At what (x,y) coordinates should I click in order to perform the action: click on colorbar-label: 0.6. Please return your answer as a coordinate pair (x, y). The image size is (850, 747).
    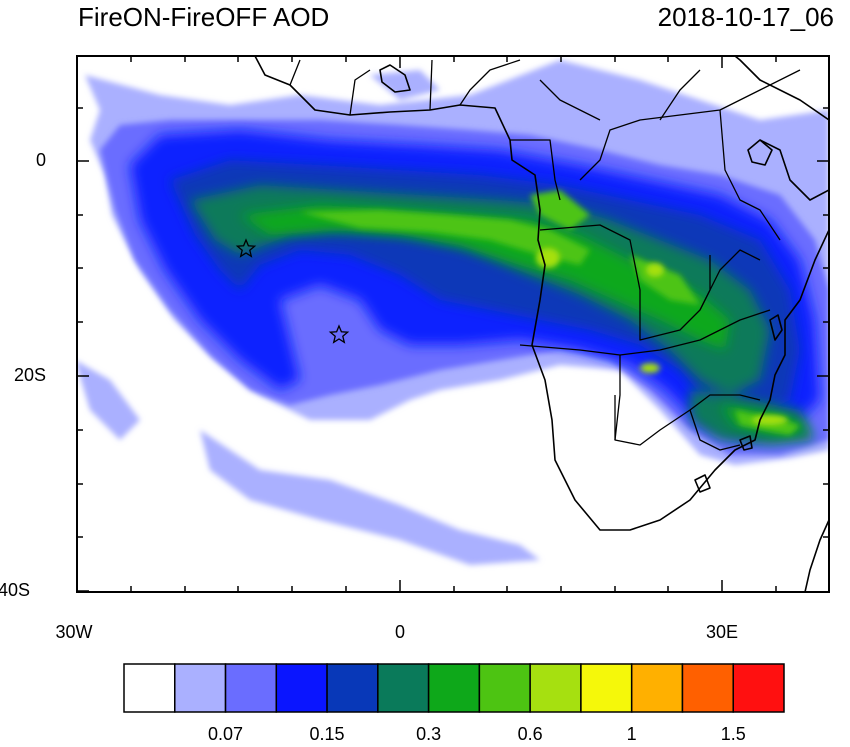
    Looking at the image, I should click on (530, 734).